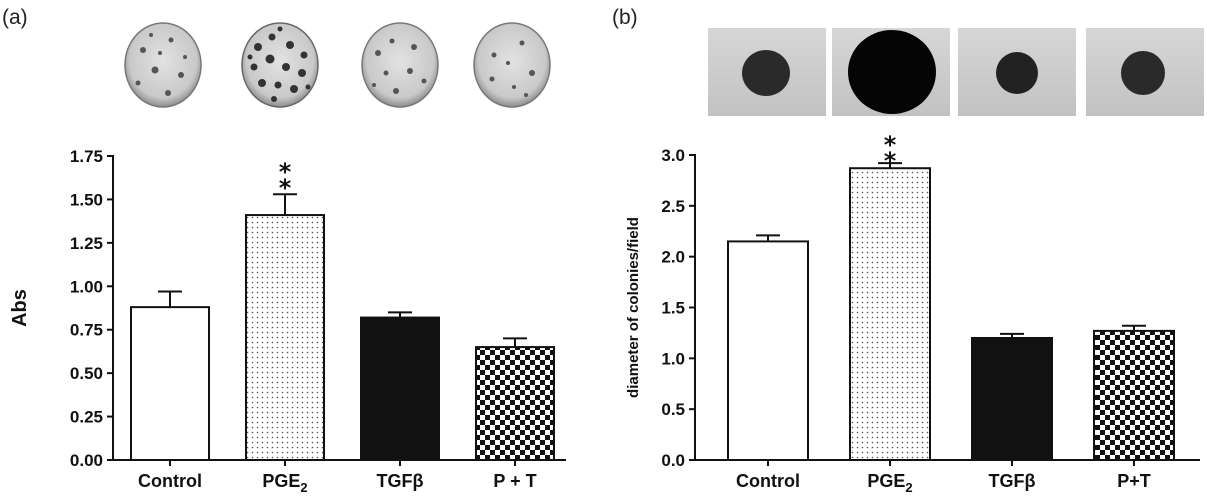 The image size is (1207, 497). I want to click on panel-label-a: (a), so click(15, 17).